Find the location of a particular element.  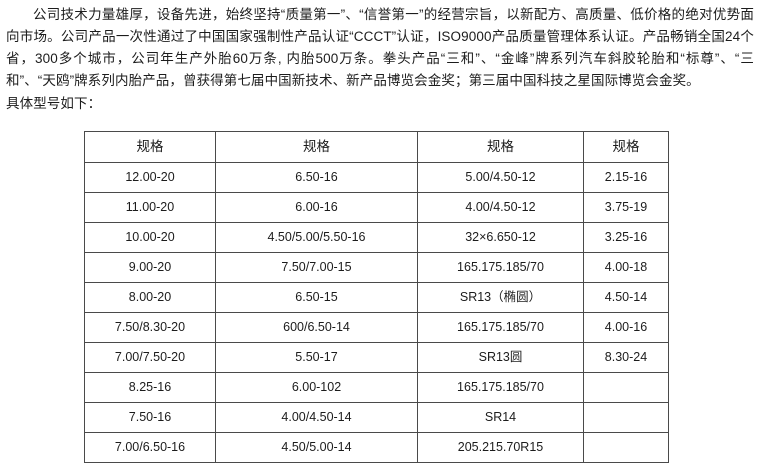

spec-cell: 8.25-16 is located at coordinates (150, 387).